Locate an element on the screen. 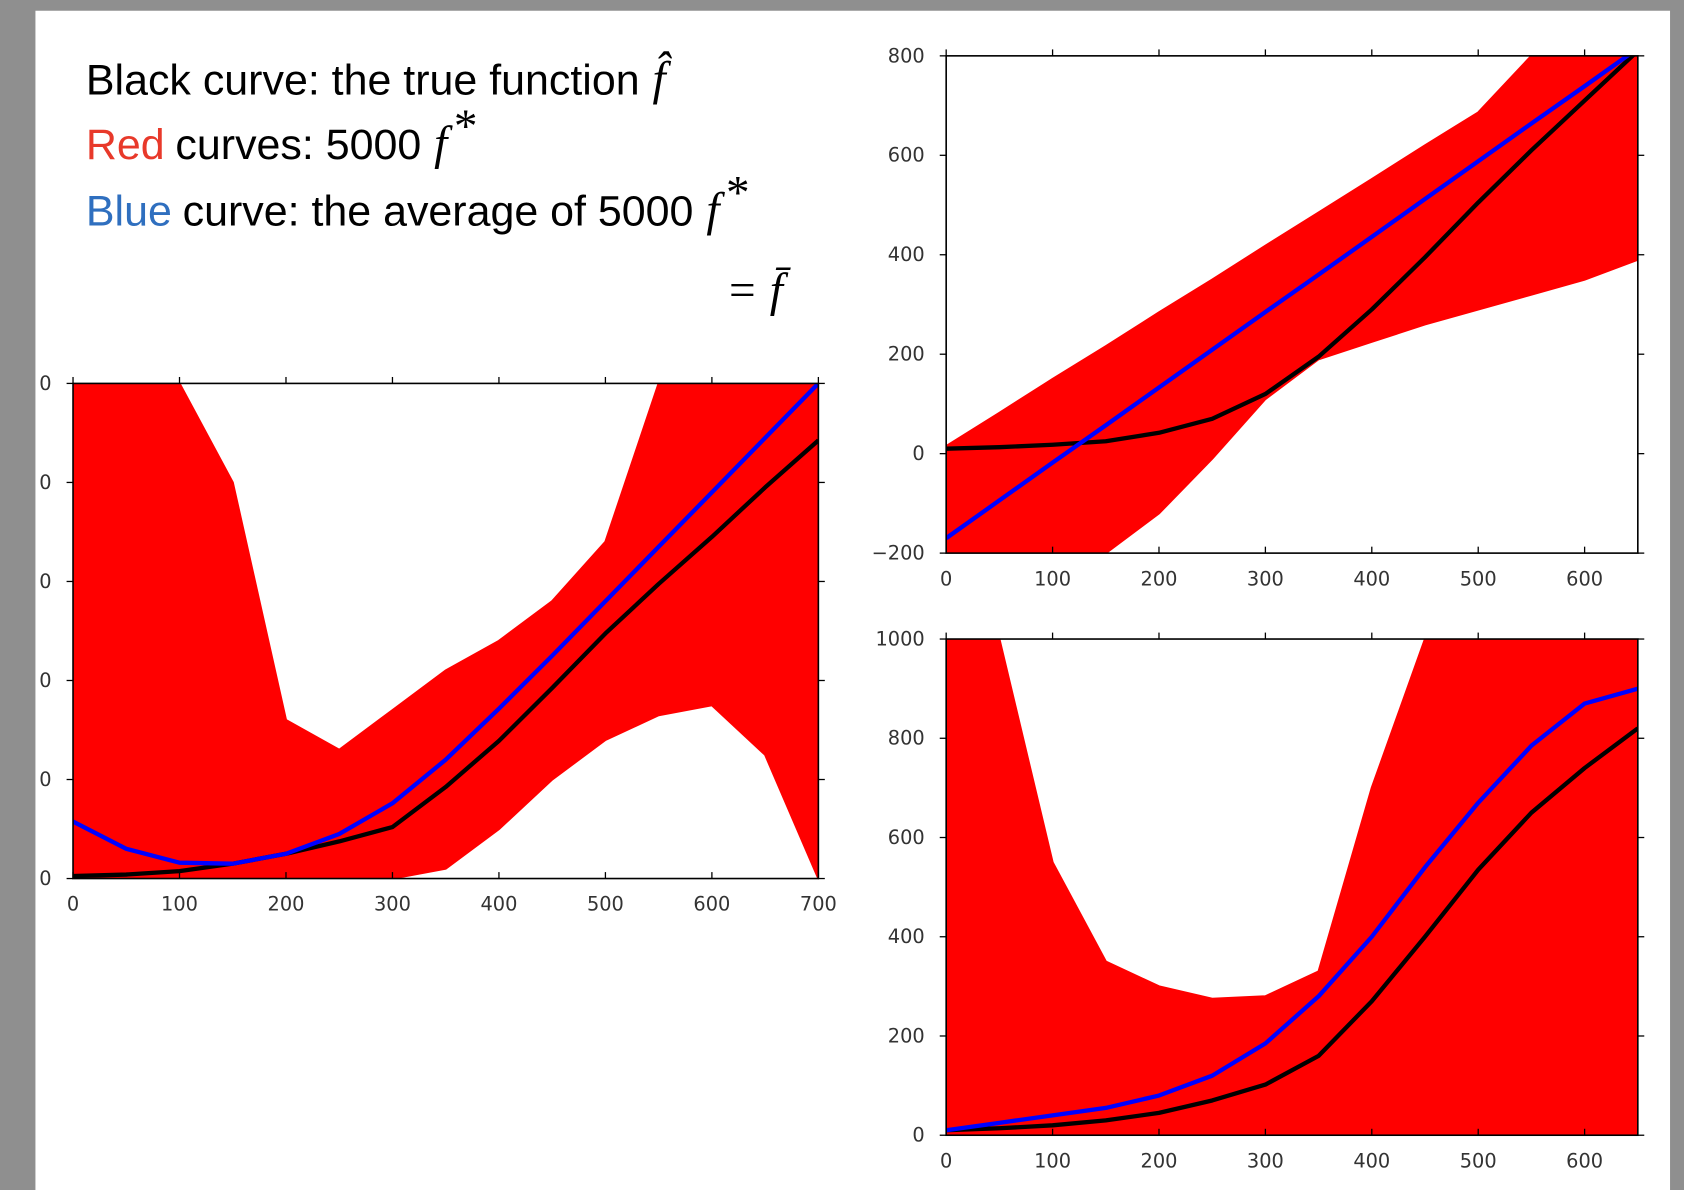 The width and height of the screenshot is (1684, 1190). x-tick-label: 700 is located at coordinates (818, 904).